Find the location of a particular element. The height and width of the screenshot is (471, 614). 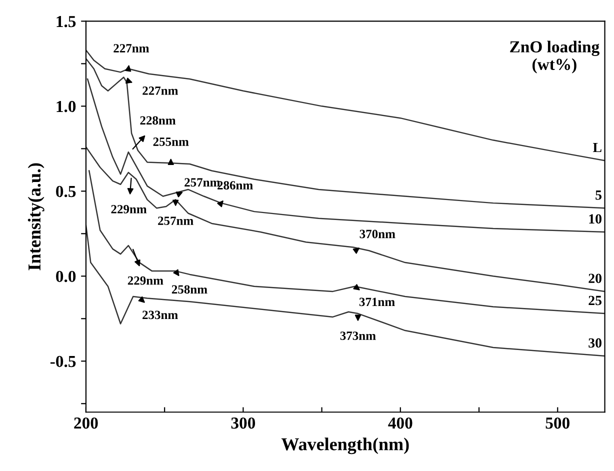

series-label: 20 is located at coordinates (595, 279).